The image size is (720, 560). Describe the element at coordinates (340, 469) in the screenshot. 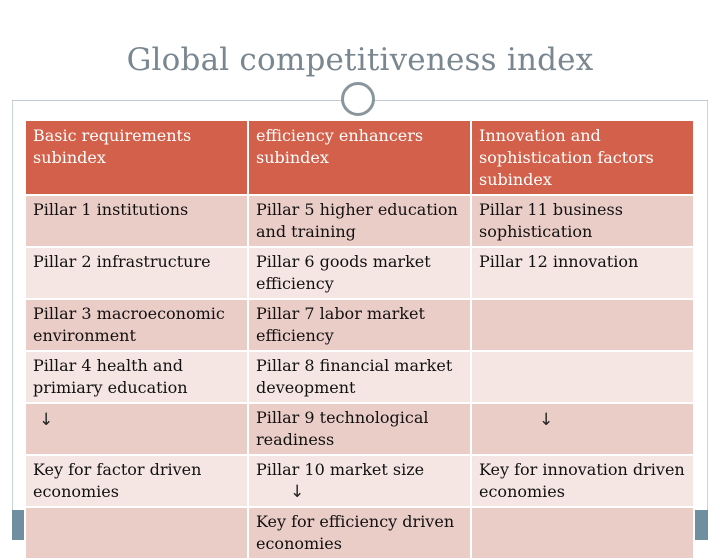

I see `cell-text: Pillar 10 market size` at that location.